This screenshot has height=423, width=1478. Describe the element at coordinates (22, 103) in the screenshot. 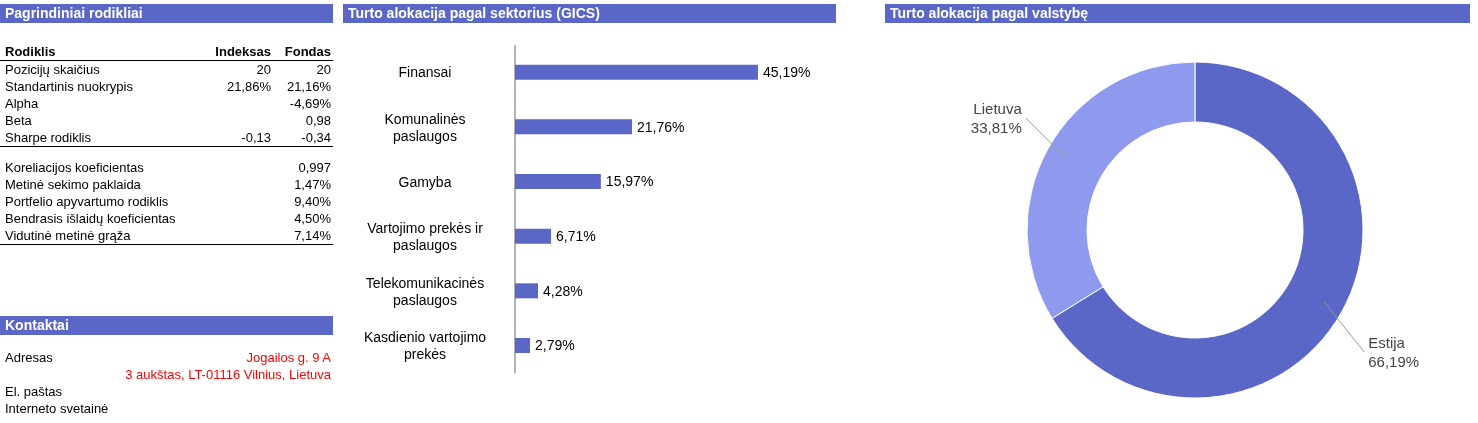

I see `text: Alpha` at that location.